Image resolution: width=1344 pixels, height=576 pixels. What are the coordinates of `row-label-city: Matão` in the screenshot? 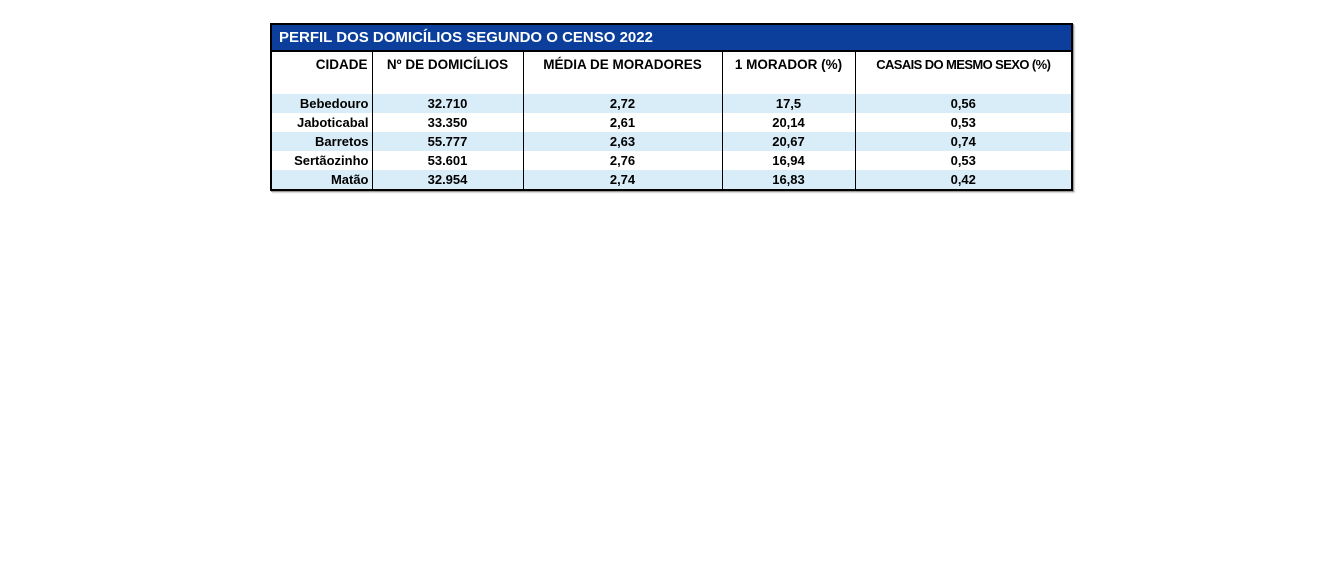 It's located at (322, 179).